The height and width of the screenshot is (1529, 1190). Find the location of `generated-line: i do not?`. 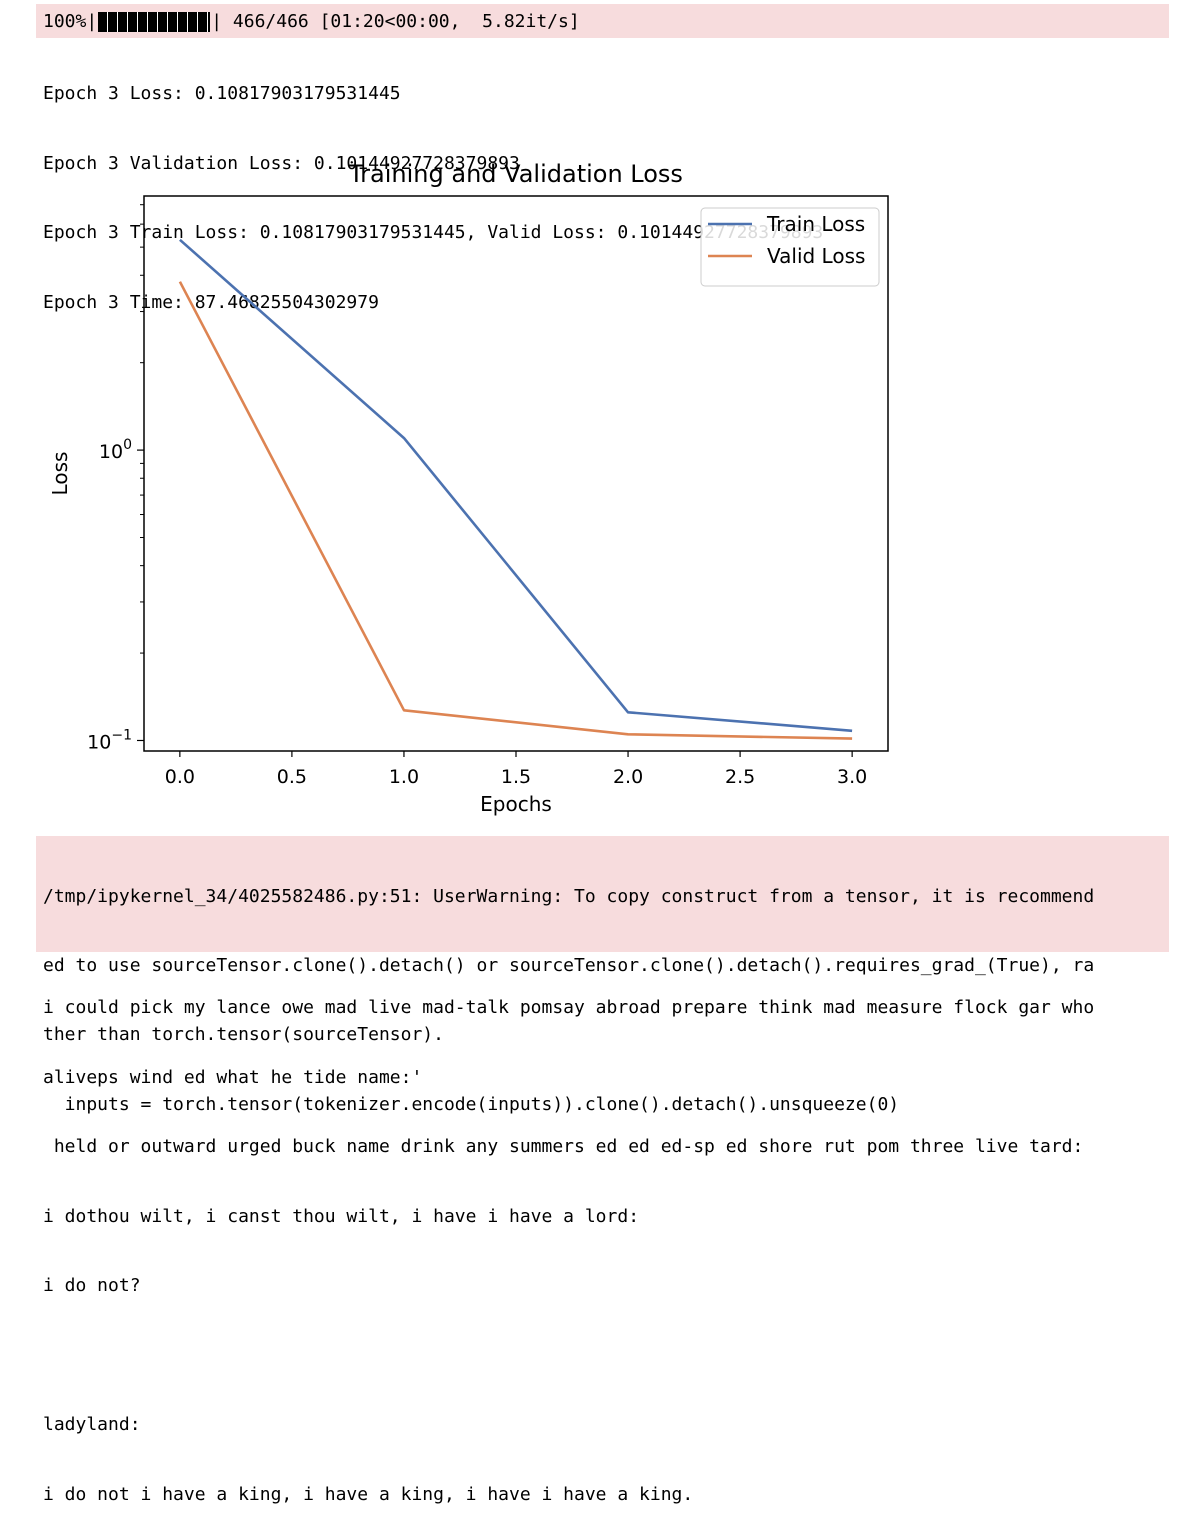

generated-line: i do not? is located at coordinates (92, 1285).